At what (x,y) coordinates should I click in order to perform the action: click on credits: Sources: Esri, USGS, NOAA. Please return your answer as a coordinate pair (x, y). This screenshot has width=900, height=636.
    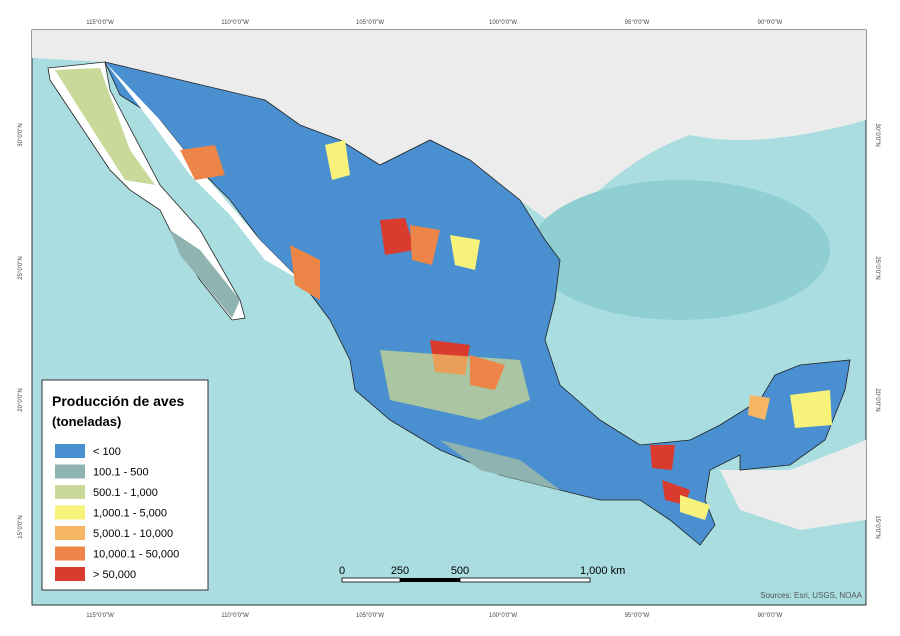
    Looking at the image, I should click on (811, 595).